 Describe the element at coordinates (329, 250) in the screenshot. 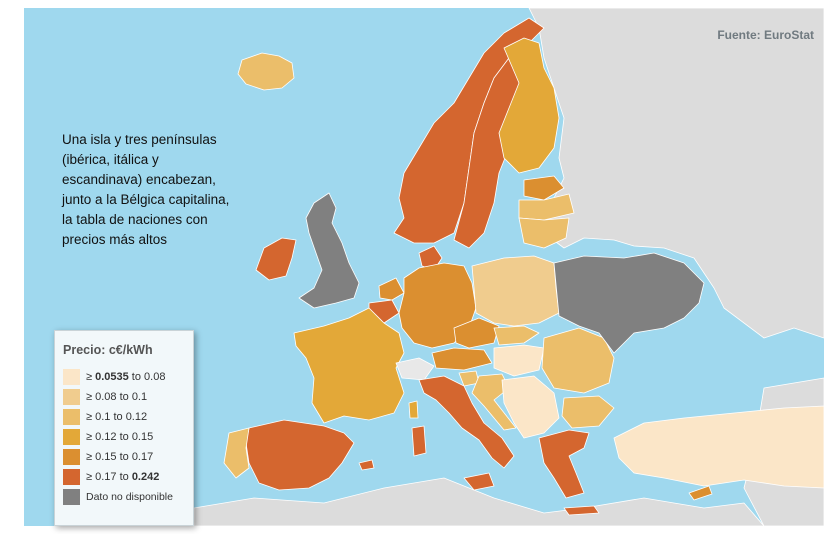

I see `country-uk` at that location.